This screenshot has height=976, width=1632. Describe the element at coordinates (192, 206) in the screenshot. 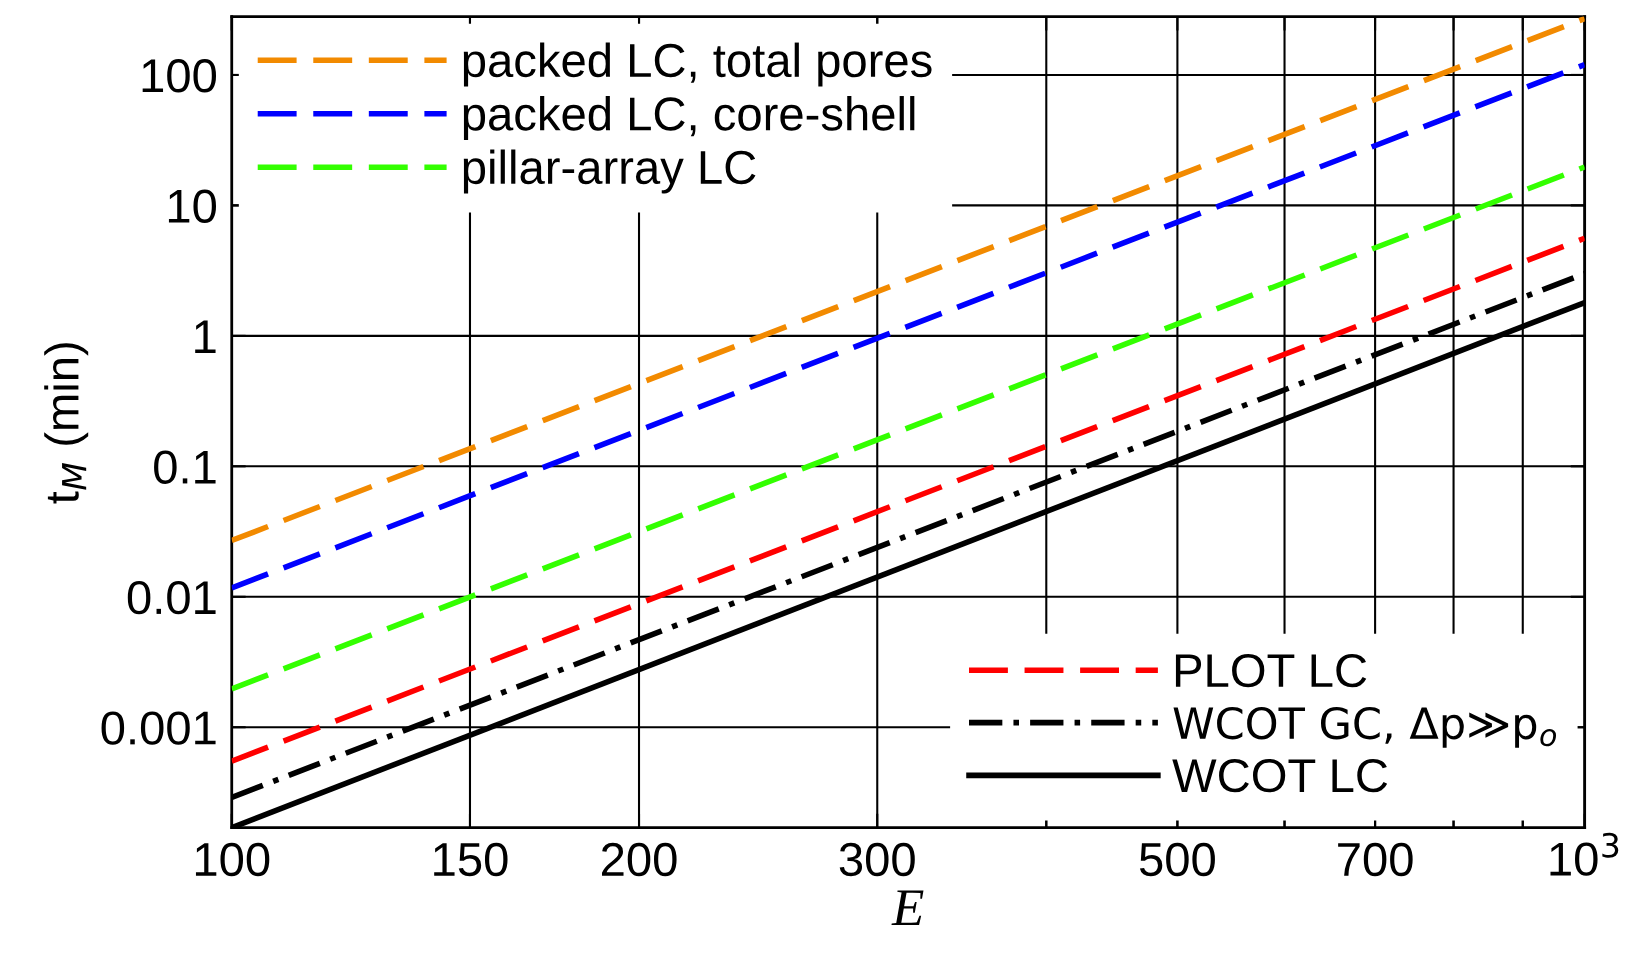

I see `y-tick-label: 10` at that location.